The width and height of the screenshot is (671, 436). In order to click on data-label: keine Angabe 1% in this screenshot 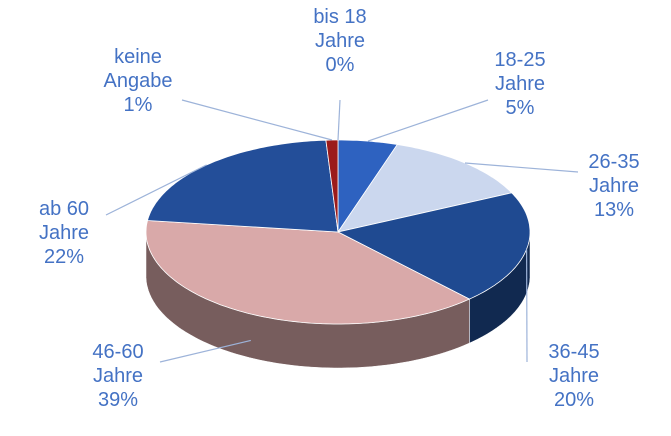, I will do `click(138, 81)`.